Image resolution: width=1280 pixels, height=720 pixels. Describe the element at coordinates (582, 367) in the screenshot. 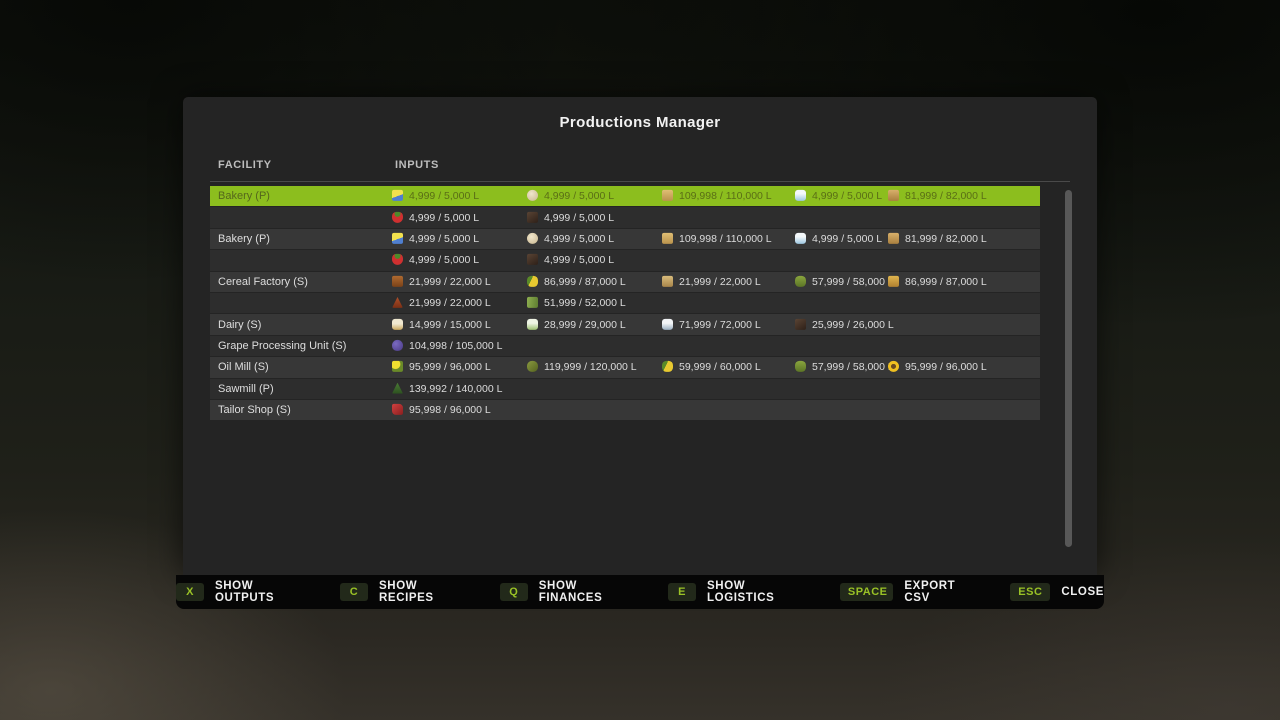

I see `input-cell: 119,999 / 120,000 L` at that location.